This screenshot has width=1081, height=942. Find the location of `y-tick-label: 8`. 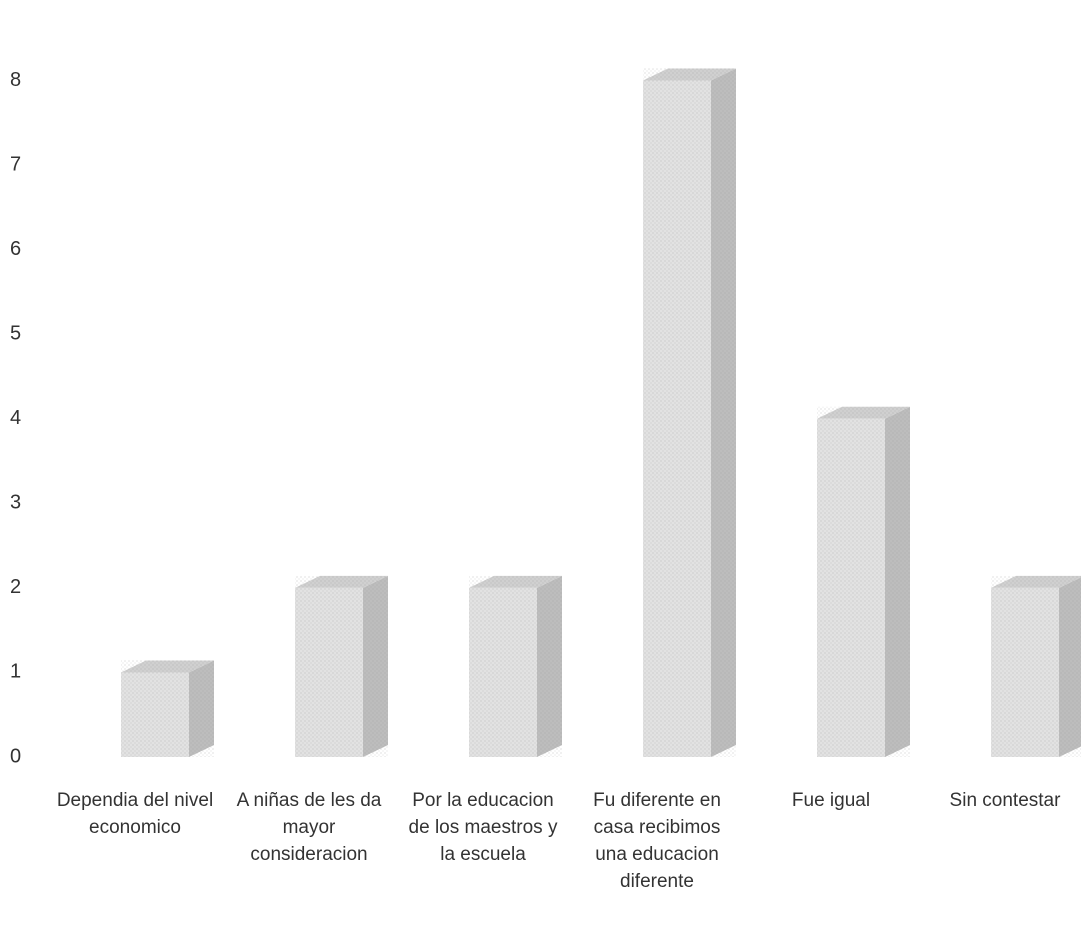

y-tick-label: 8 is located at coordinates (15, 80).